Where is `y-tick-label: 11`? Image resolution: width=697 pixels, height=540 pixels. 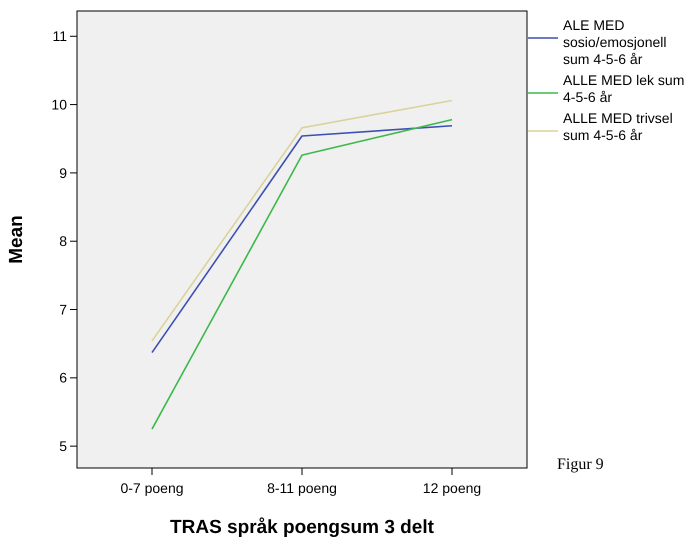 y-tick-label: 11 is located at coordinates (60, 36).